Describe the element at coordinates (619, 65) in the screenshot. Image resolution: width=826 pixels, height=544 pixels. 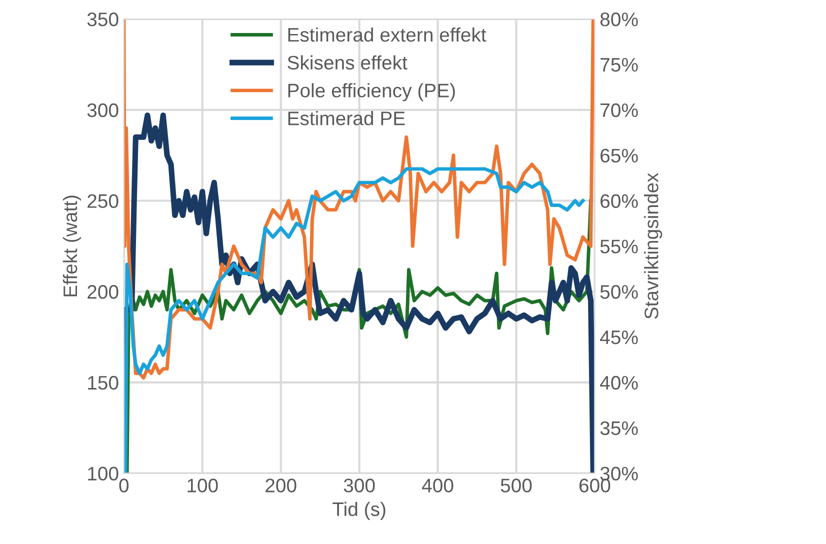
I see `y2-tick-label: 75%` at that location.